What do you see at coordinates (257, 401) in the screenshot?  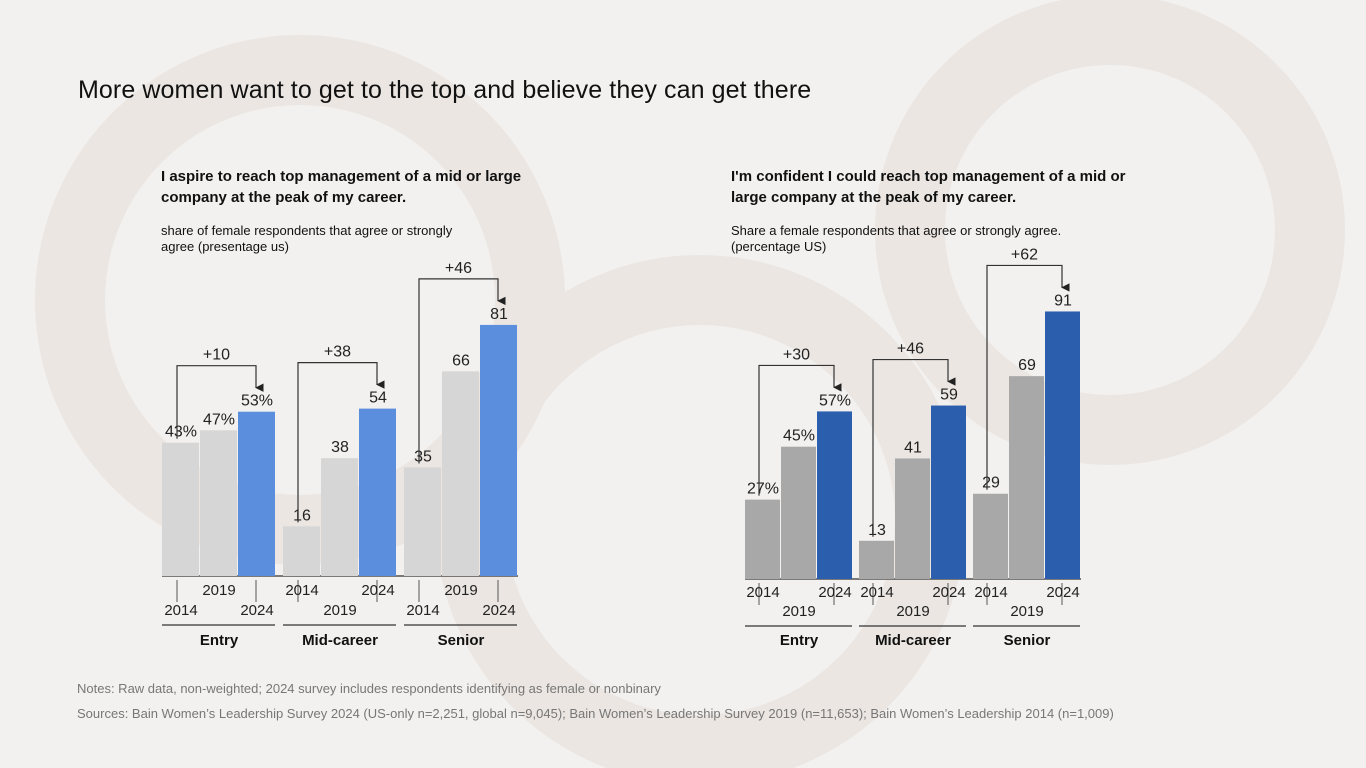 I see `data-label: 53%` at bounding box center [257, 401].